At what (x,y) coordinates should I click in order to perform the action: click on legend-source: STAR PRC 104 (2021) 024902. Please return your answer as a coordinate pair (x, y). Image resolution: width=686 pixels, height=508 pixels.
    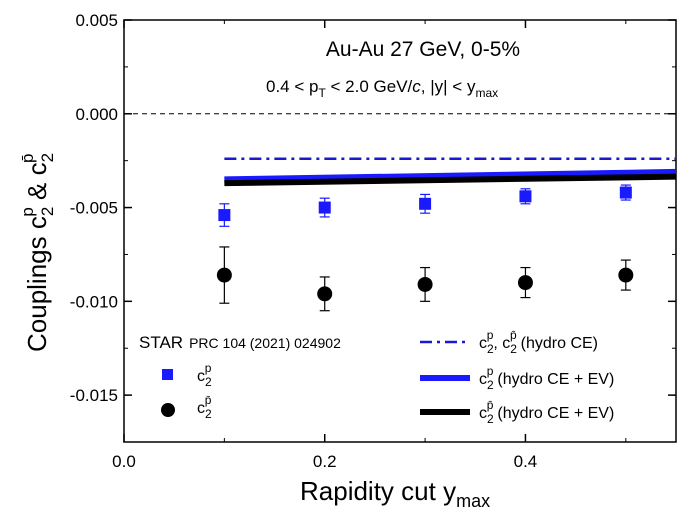
    Looking at the image, I should click on (240, 342).